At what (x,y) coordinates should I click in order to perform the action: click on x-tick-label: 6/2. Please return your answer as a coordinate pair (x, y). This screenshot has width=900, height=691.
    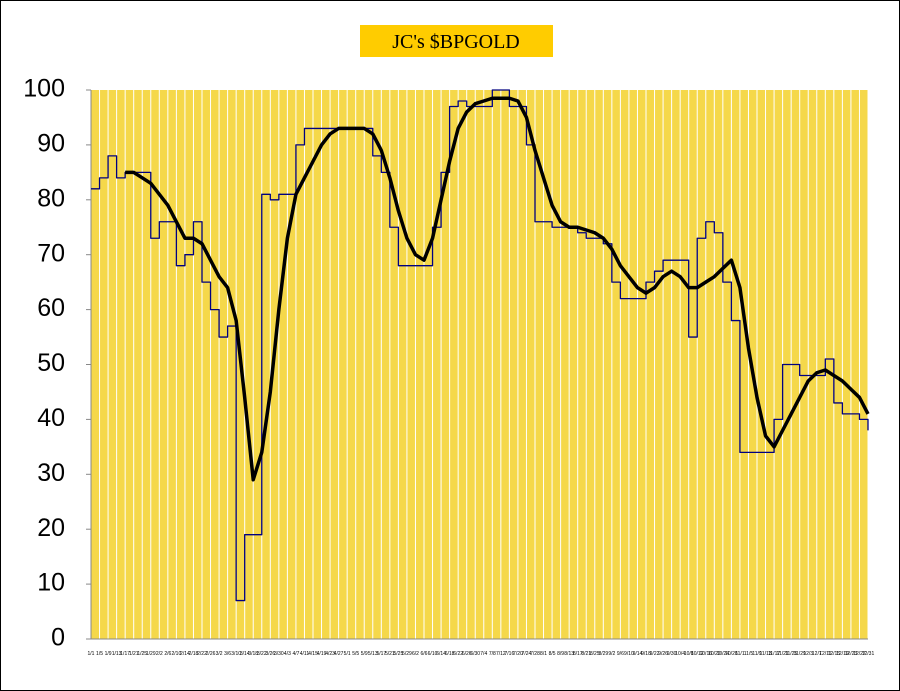
    Looking at the image, I should click on (415, 654).